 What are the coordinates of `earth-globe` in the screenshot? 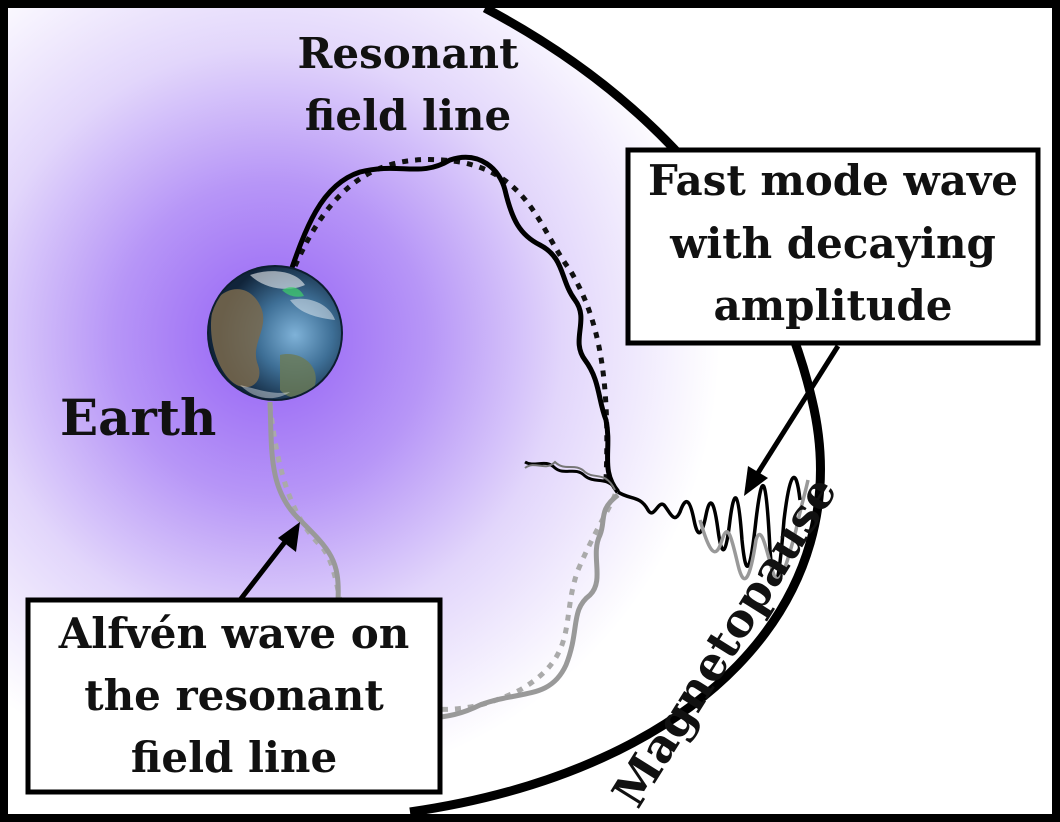 It's located at (275, 333).